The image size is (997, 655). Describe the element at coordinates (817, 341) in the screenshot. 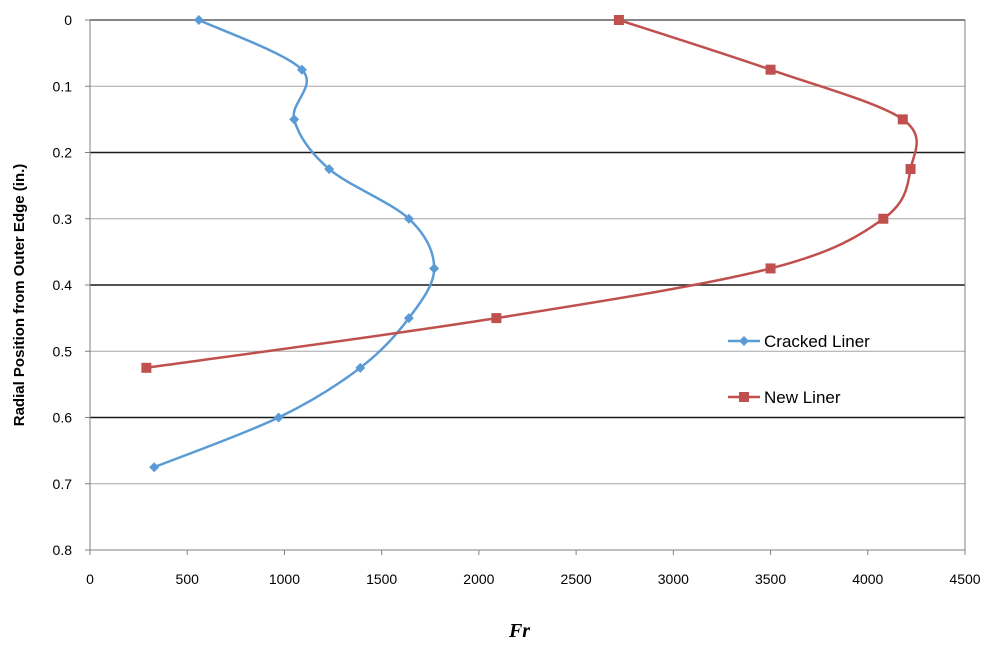

I see `legend-label: Cracked Liner` at that location.